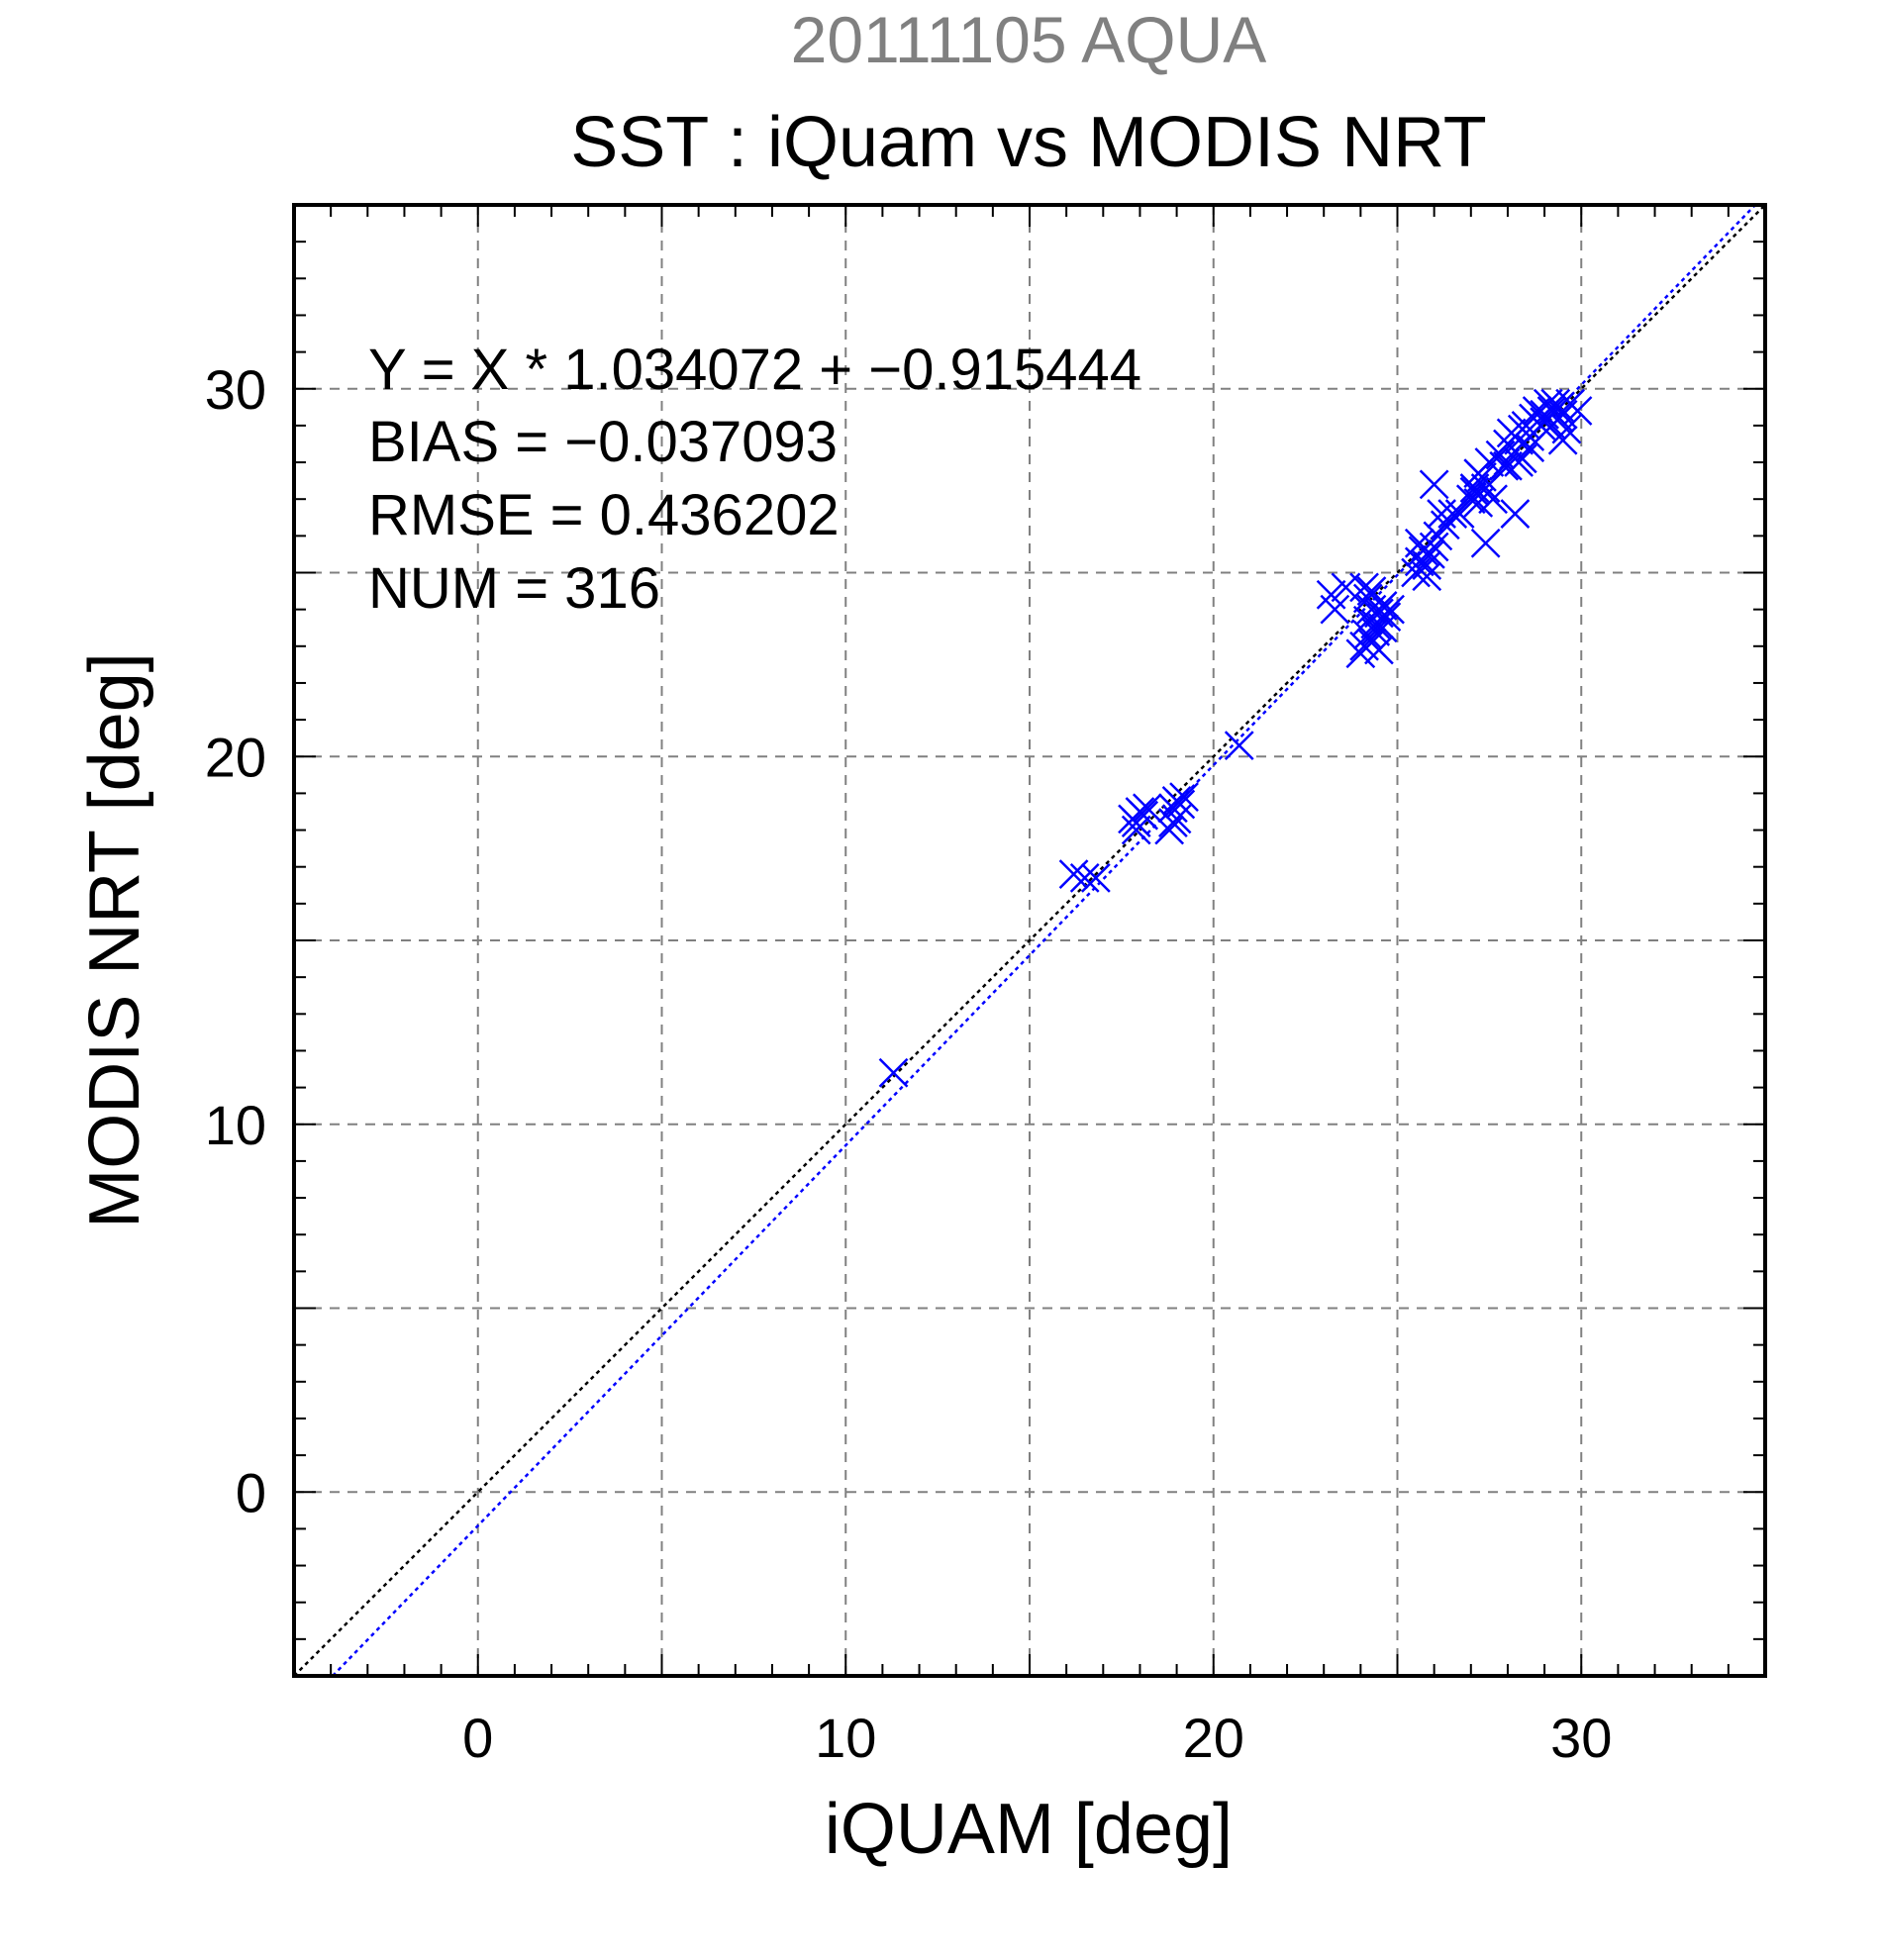  Describe the element at coordinates (1213, 1738) in the screenshot. I see `x-tick-label: 20` at that location.